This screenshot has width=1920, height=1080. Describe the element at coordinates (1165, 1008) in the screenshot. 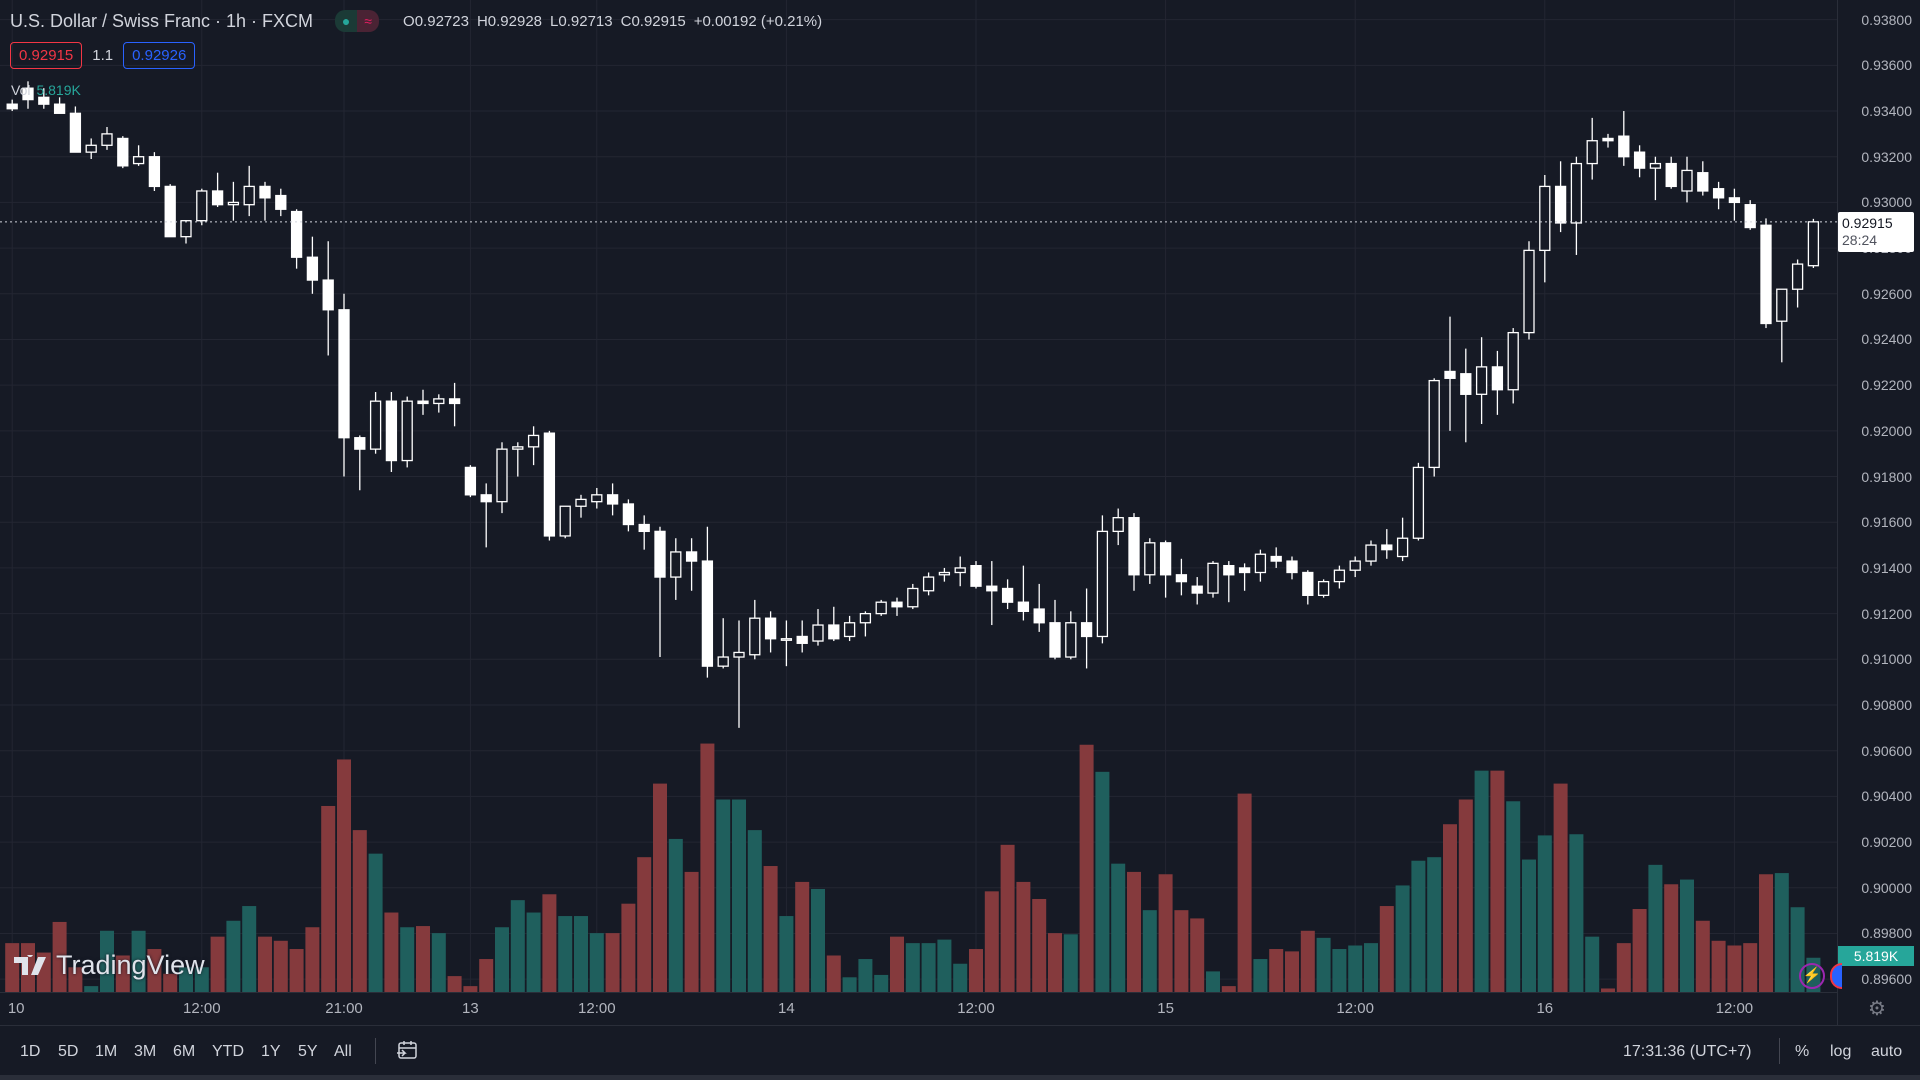

I see `time-tick-label: 15` at that location.